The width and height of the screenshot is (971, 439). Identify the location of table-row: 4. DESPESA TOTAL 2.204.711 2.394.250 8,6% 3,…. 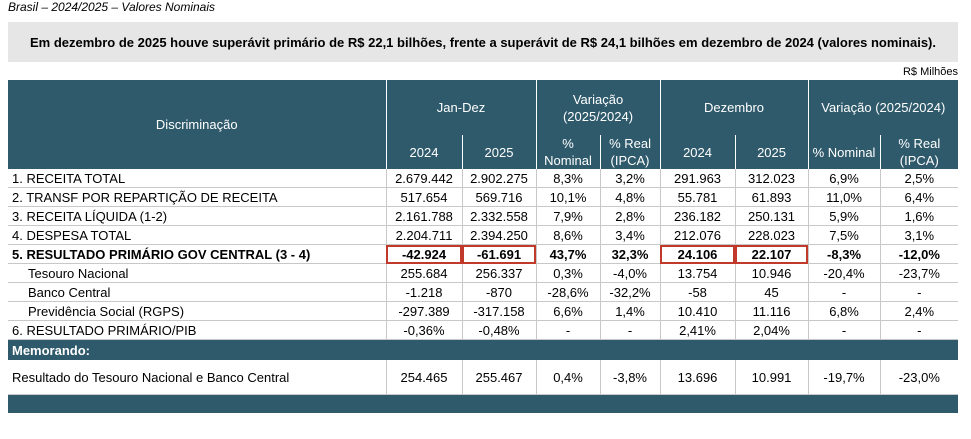
(483, 235).